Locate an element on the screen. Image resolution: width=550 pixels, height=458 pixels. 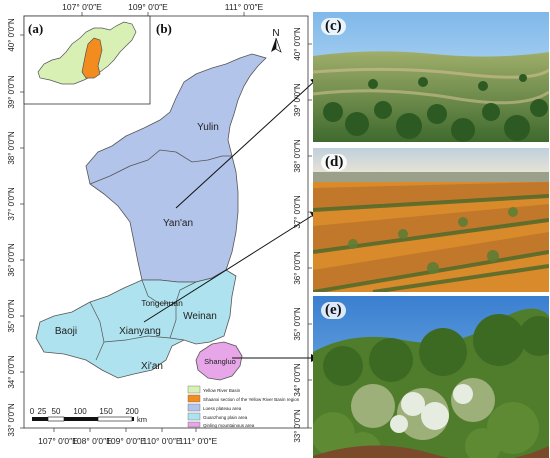
scale-tick-25: 25 is located at coordinates (42, 411).